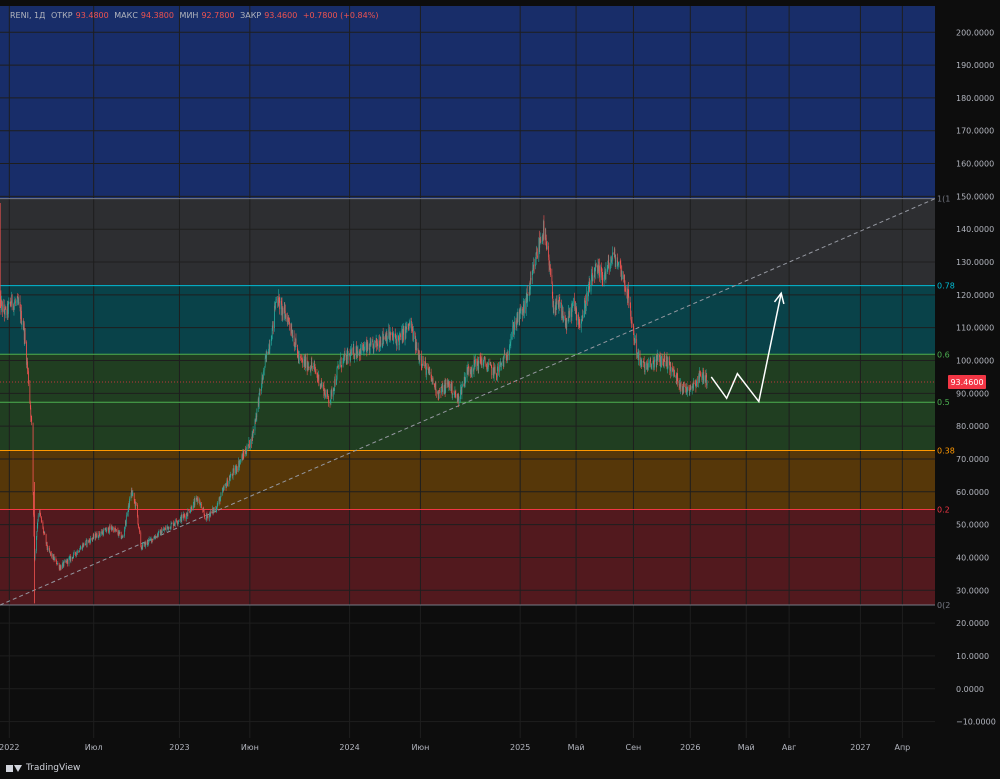 The image size is (1000, 779). I want to click on symbol-label: RENI, 1Д, so click(28, 15).